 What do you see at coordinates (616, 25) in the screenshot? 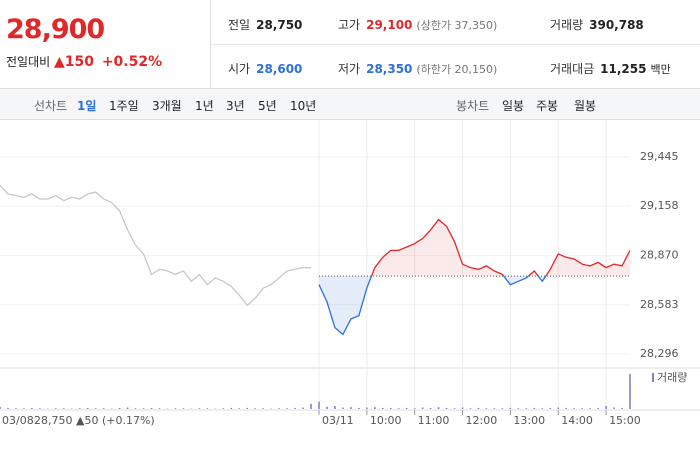
I see `info-value: 390,788` at bounding box center [616, 25].